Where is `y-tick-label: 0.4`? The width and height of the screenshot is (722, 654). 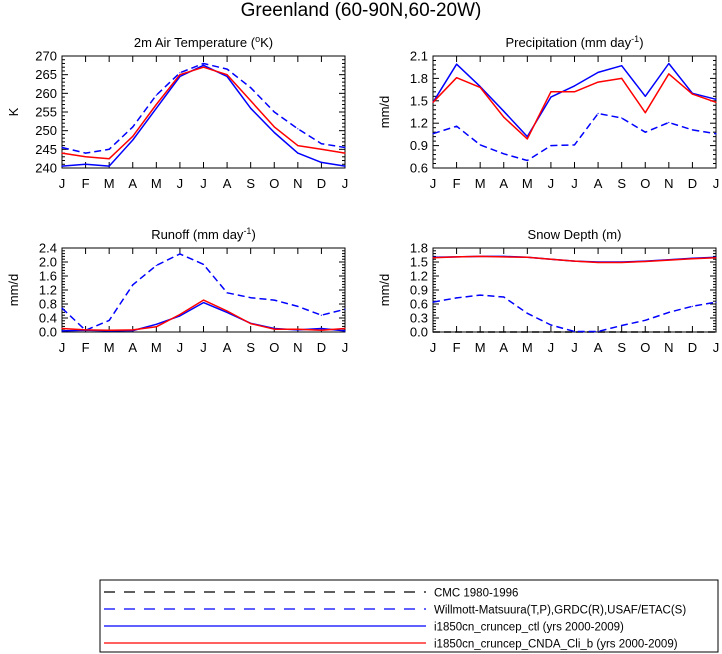 y-tick-label: 0.4 is located at coordinates (48, 318).